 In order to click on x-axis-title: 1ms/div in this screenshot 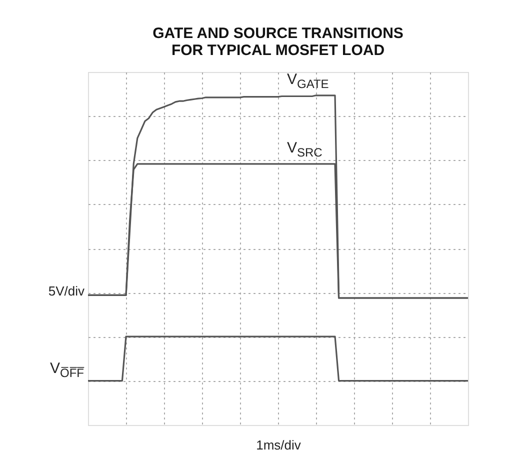, I will do `click(279, 445)`.